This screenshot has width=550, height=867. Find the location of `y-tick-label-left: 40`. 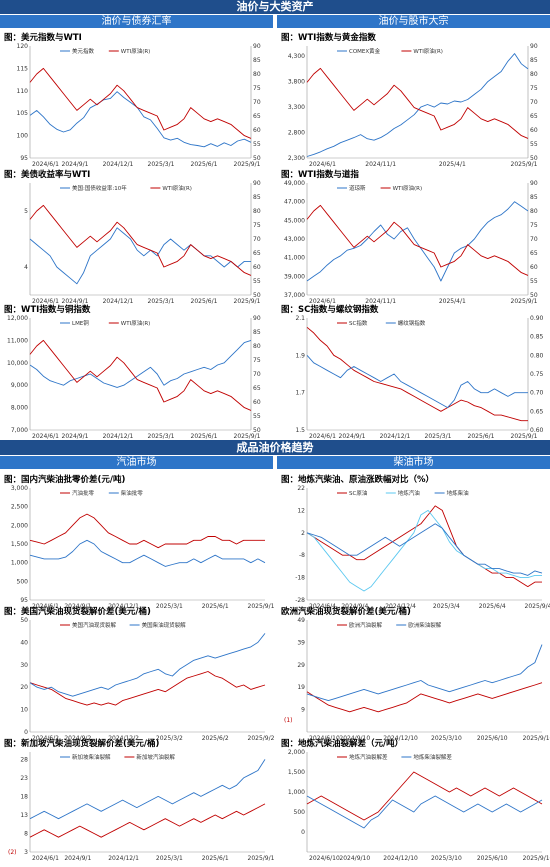

y-tick-label-left: 40 is located at coordinates (24, 642).